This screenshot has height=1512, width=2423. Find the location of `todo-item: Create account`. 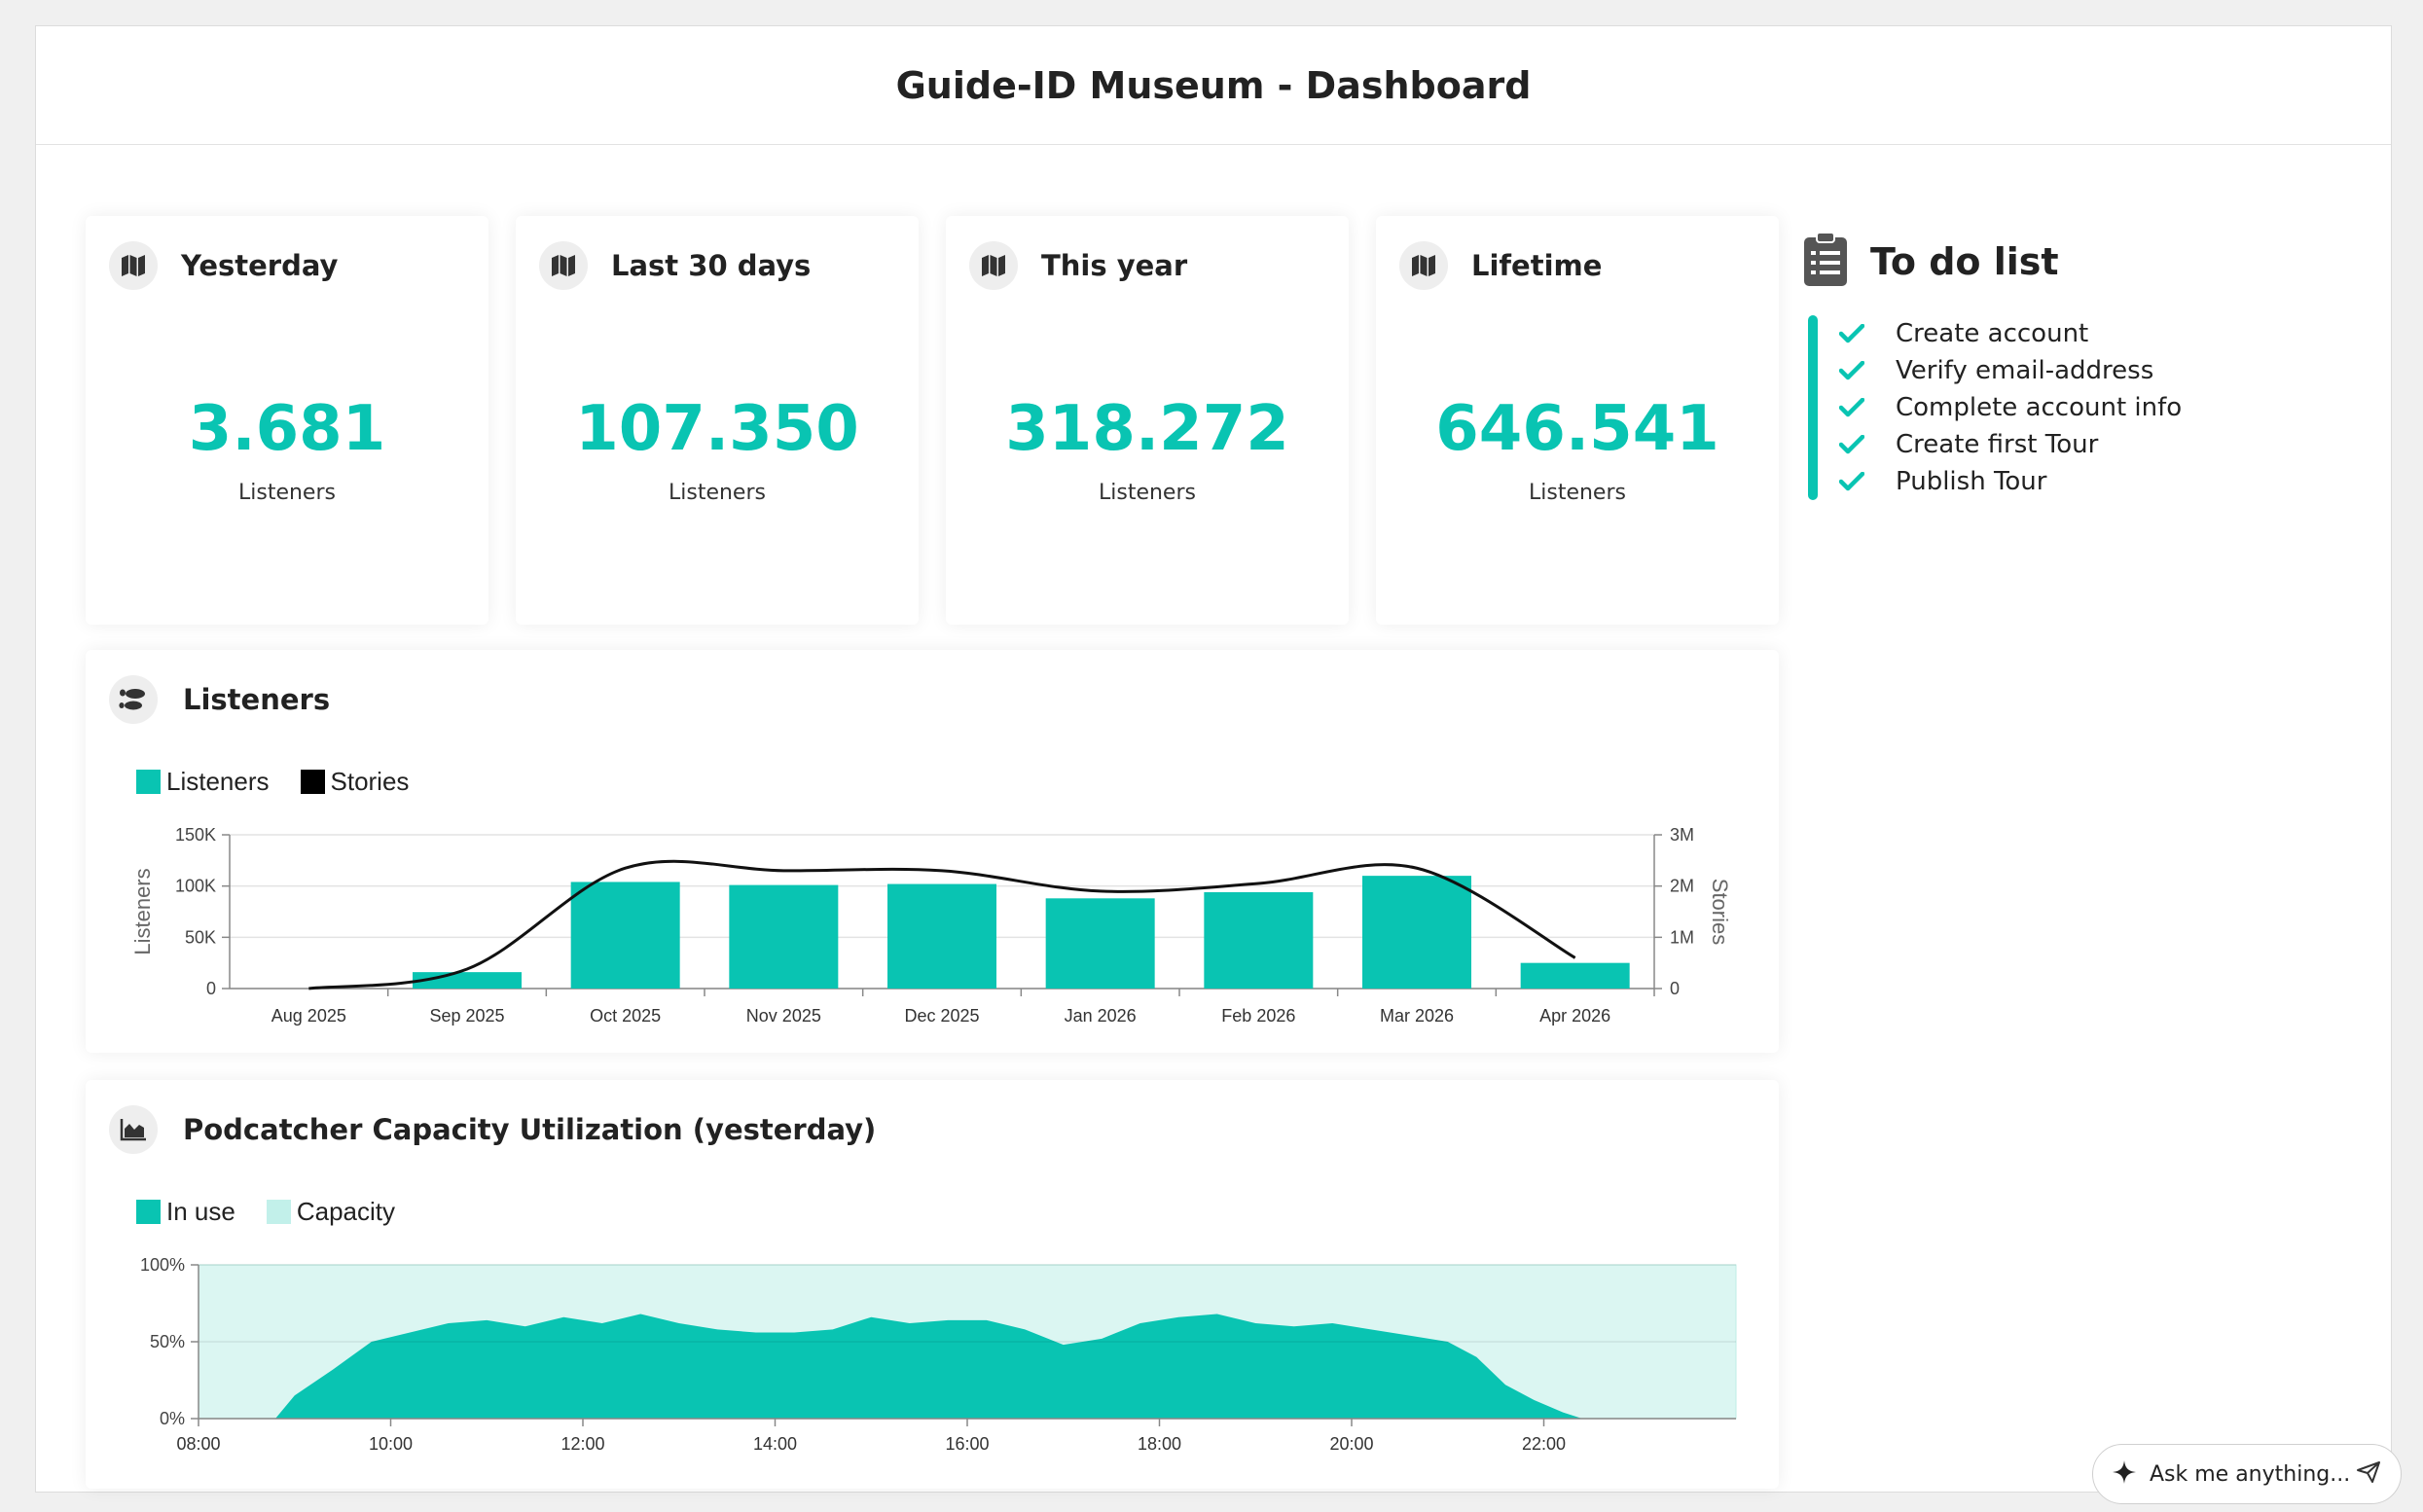

todo-item: Create account is located at coordinates (2073, 333).